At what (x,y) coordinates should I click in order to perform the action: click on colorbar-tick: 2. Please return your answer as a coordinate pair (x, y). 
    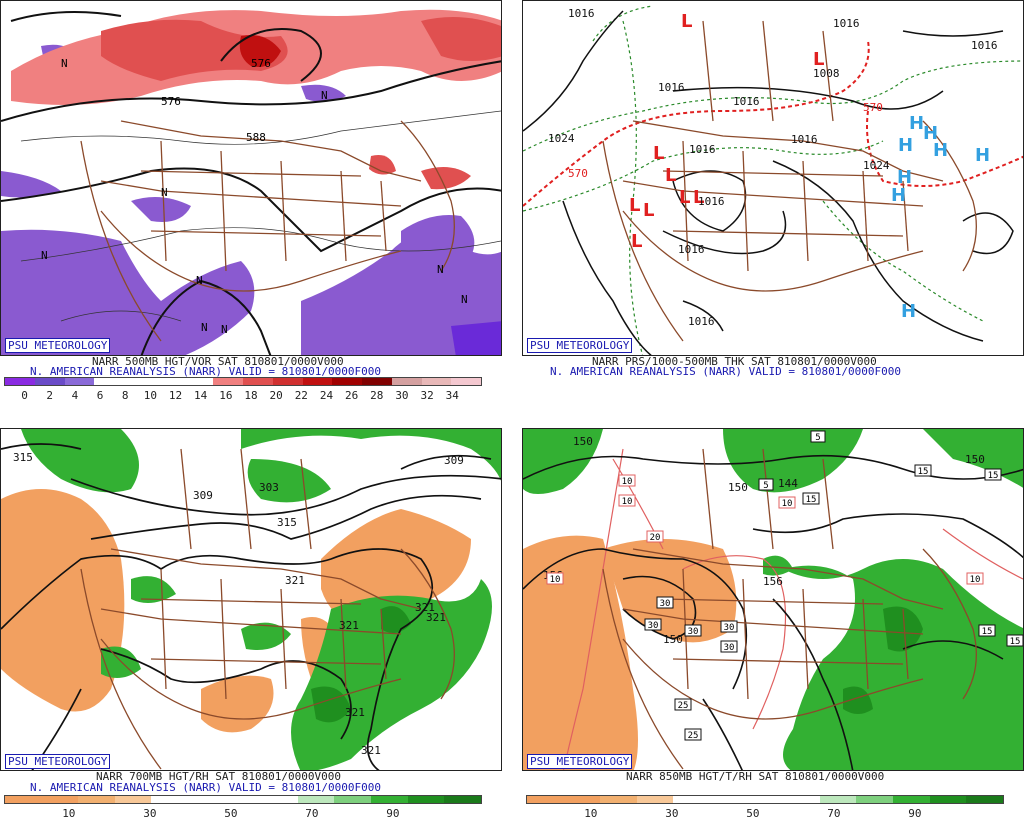
    Looking at the image, I should click on (50, 395).